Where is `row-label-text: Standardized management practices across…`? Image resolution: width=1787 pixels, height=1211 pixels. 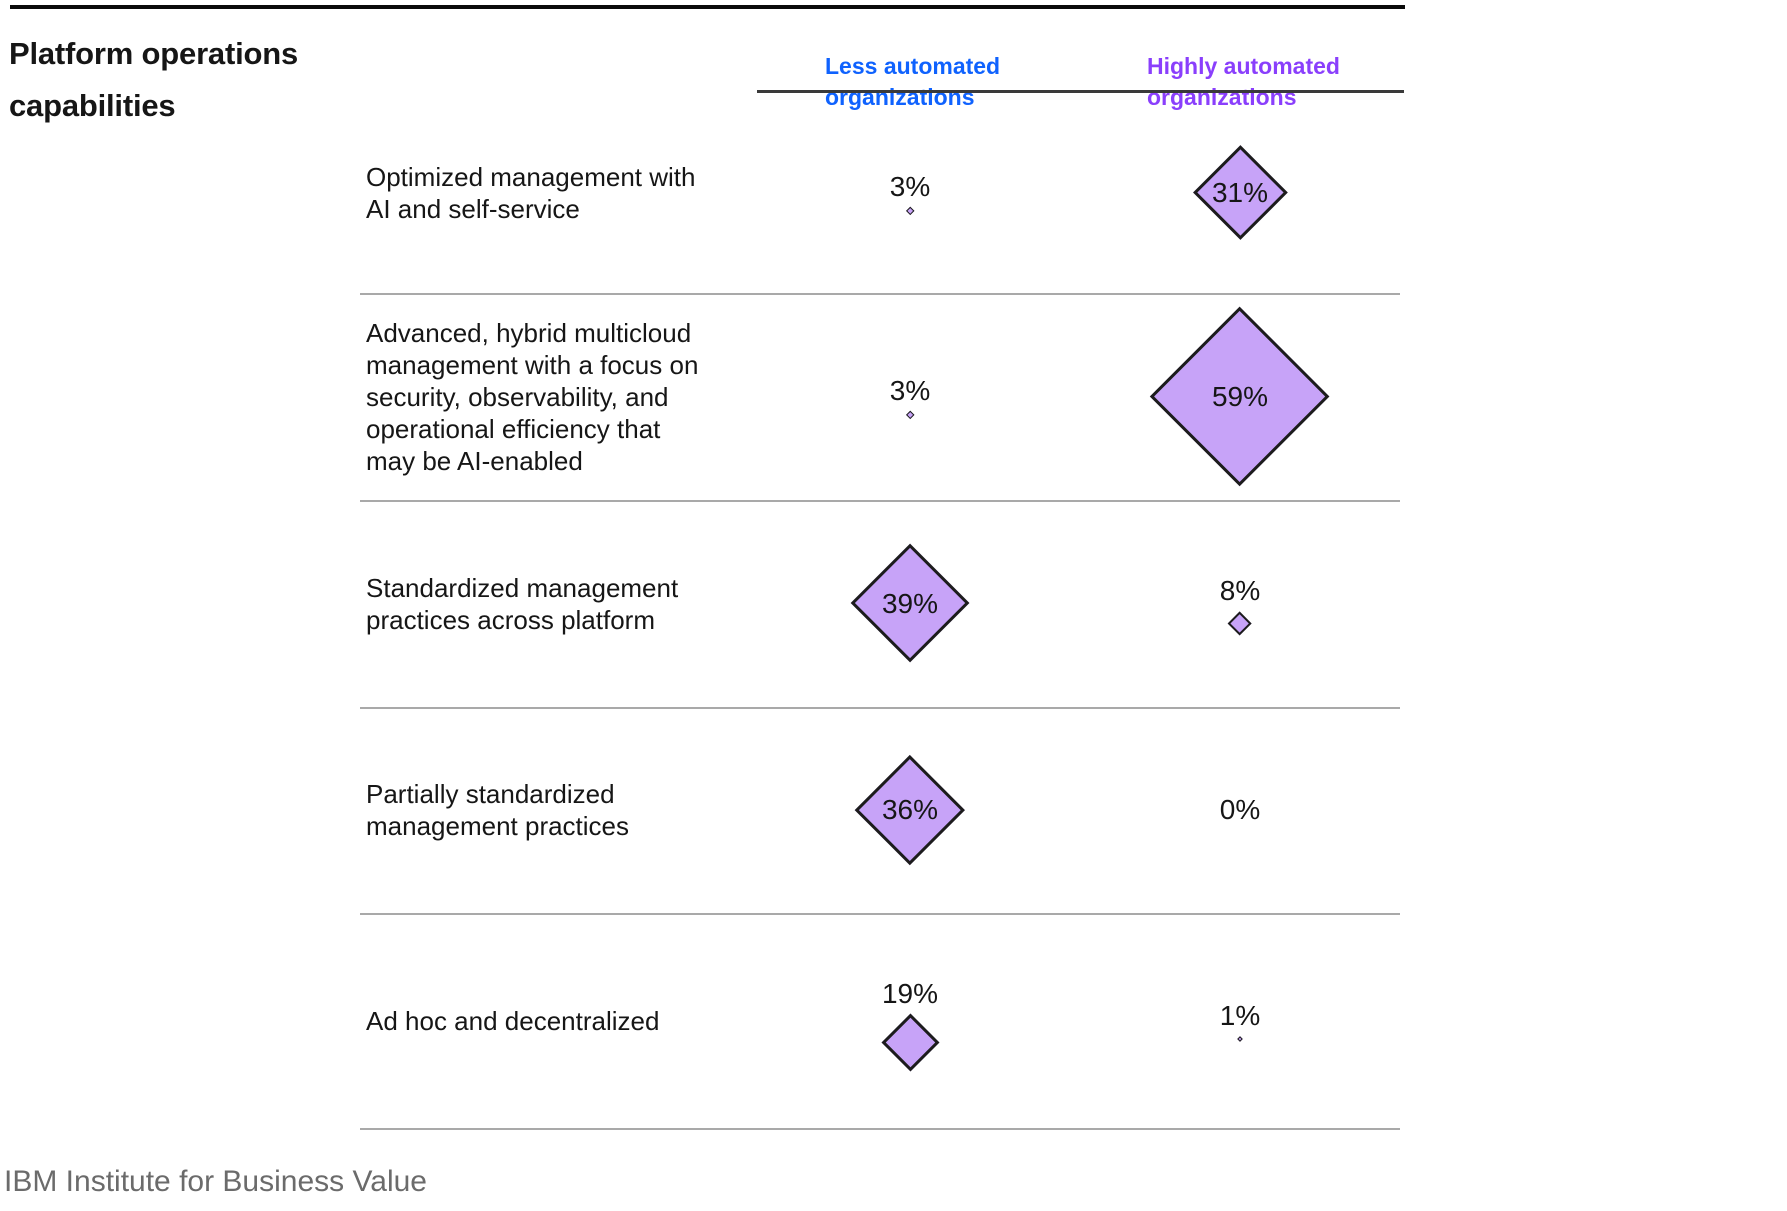
row-label-text: Standardized management practices across… is located at coordinates (522, 603).